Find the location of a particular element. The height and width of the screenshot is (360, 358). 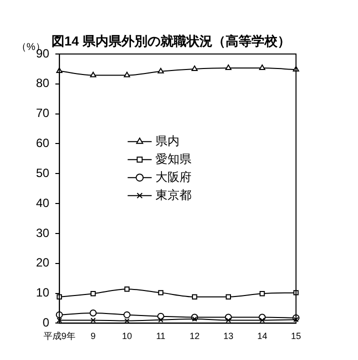

chart-title: 図14 県内県外別の就職状況（高等学校） is located at coordinates (170, 41).